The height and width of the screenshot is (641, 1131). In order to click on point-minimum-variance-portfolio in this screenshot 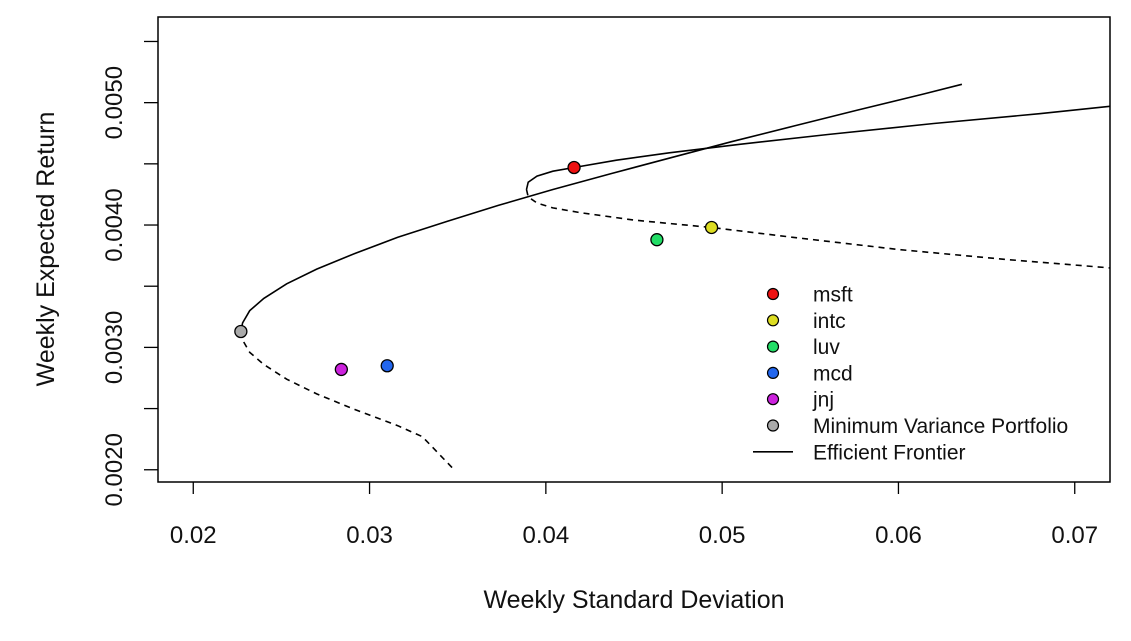, I will do `click(241, 331)`.